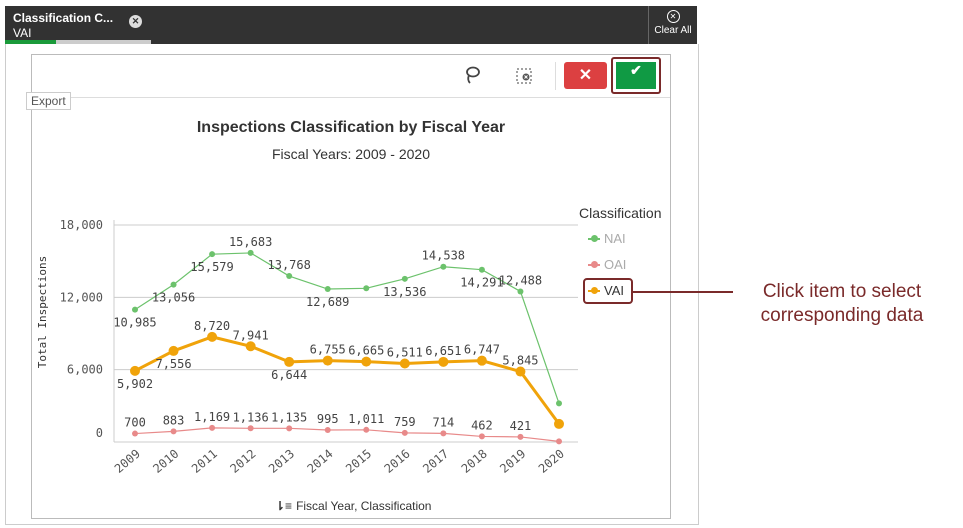 The width and height of the screenshot is (963, 528). What do you see at coordinates (524, 78) in the screenshot?
I see `clear-selection-icon` at bounding box center [524, 78].